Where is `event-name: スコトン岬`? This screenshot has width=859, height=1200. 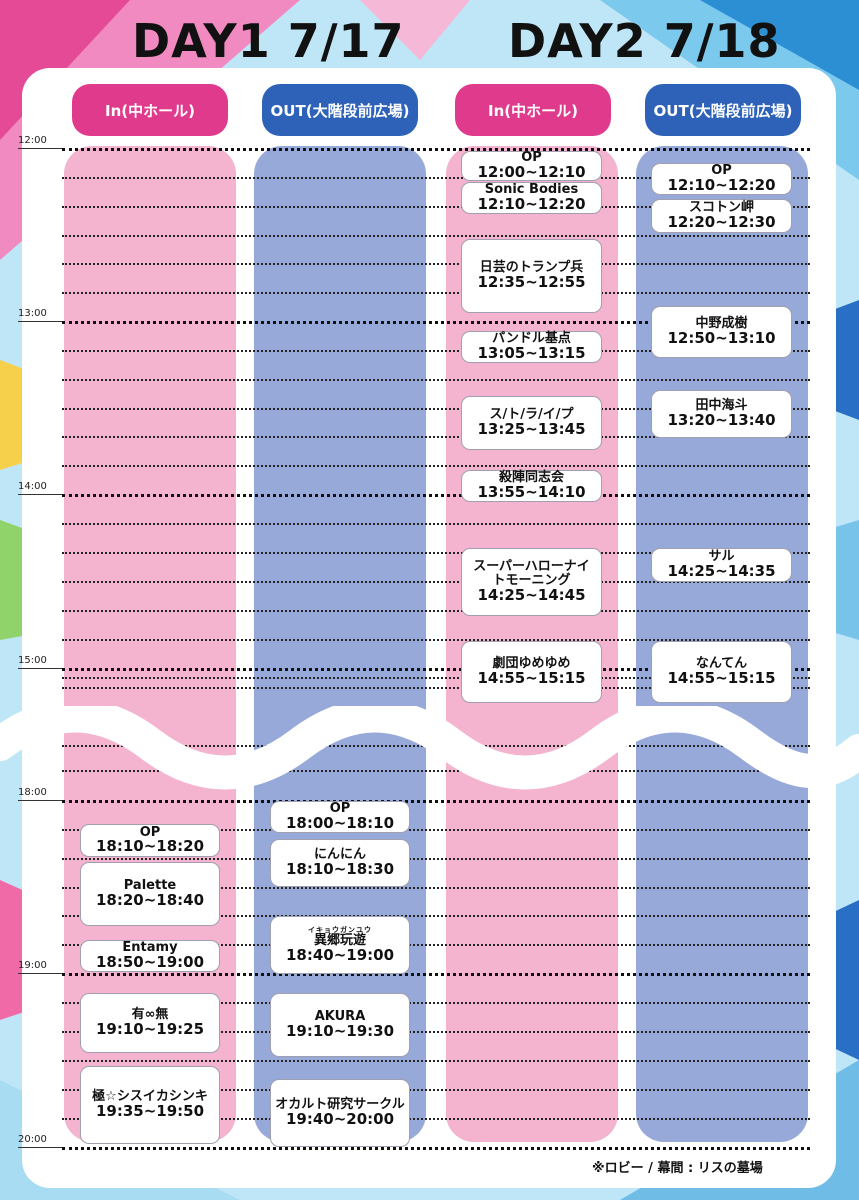 event-name: スコトン岬 is located at coordinates (721, 208).